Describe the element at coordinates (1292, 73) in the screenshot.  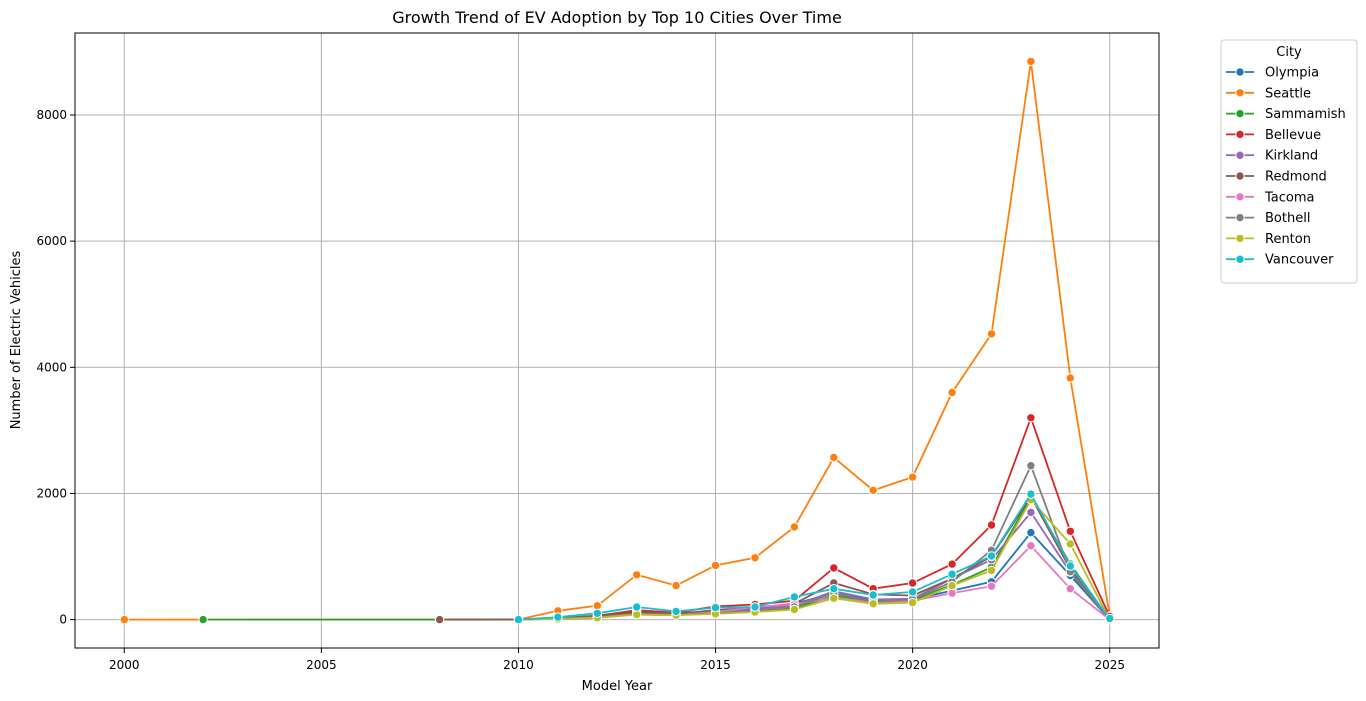
I see `legend-label-olympia: Olympia` at that location.